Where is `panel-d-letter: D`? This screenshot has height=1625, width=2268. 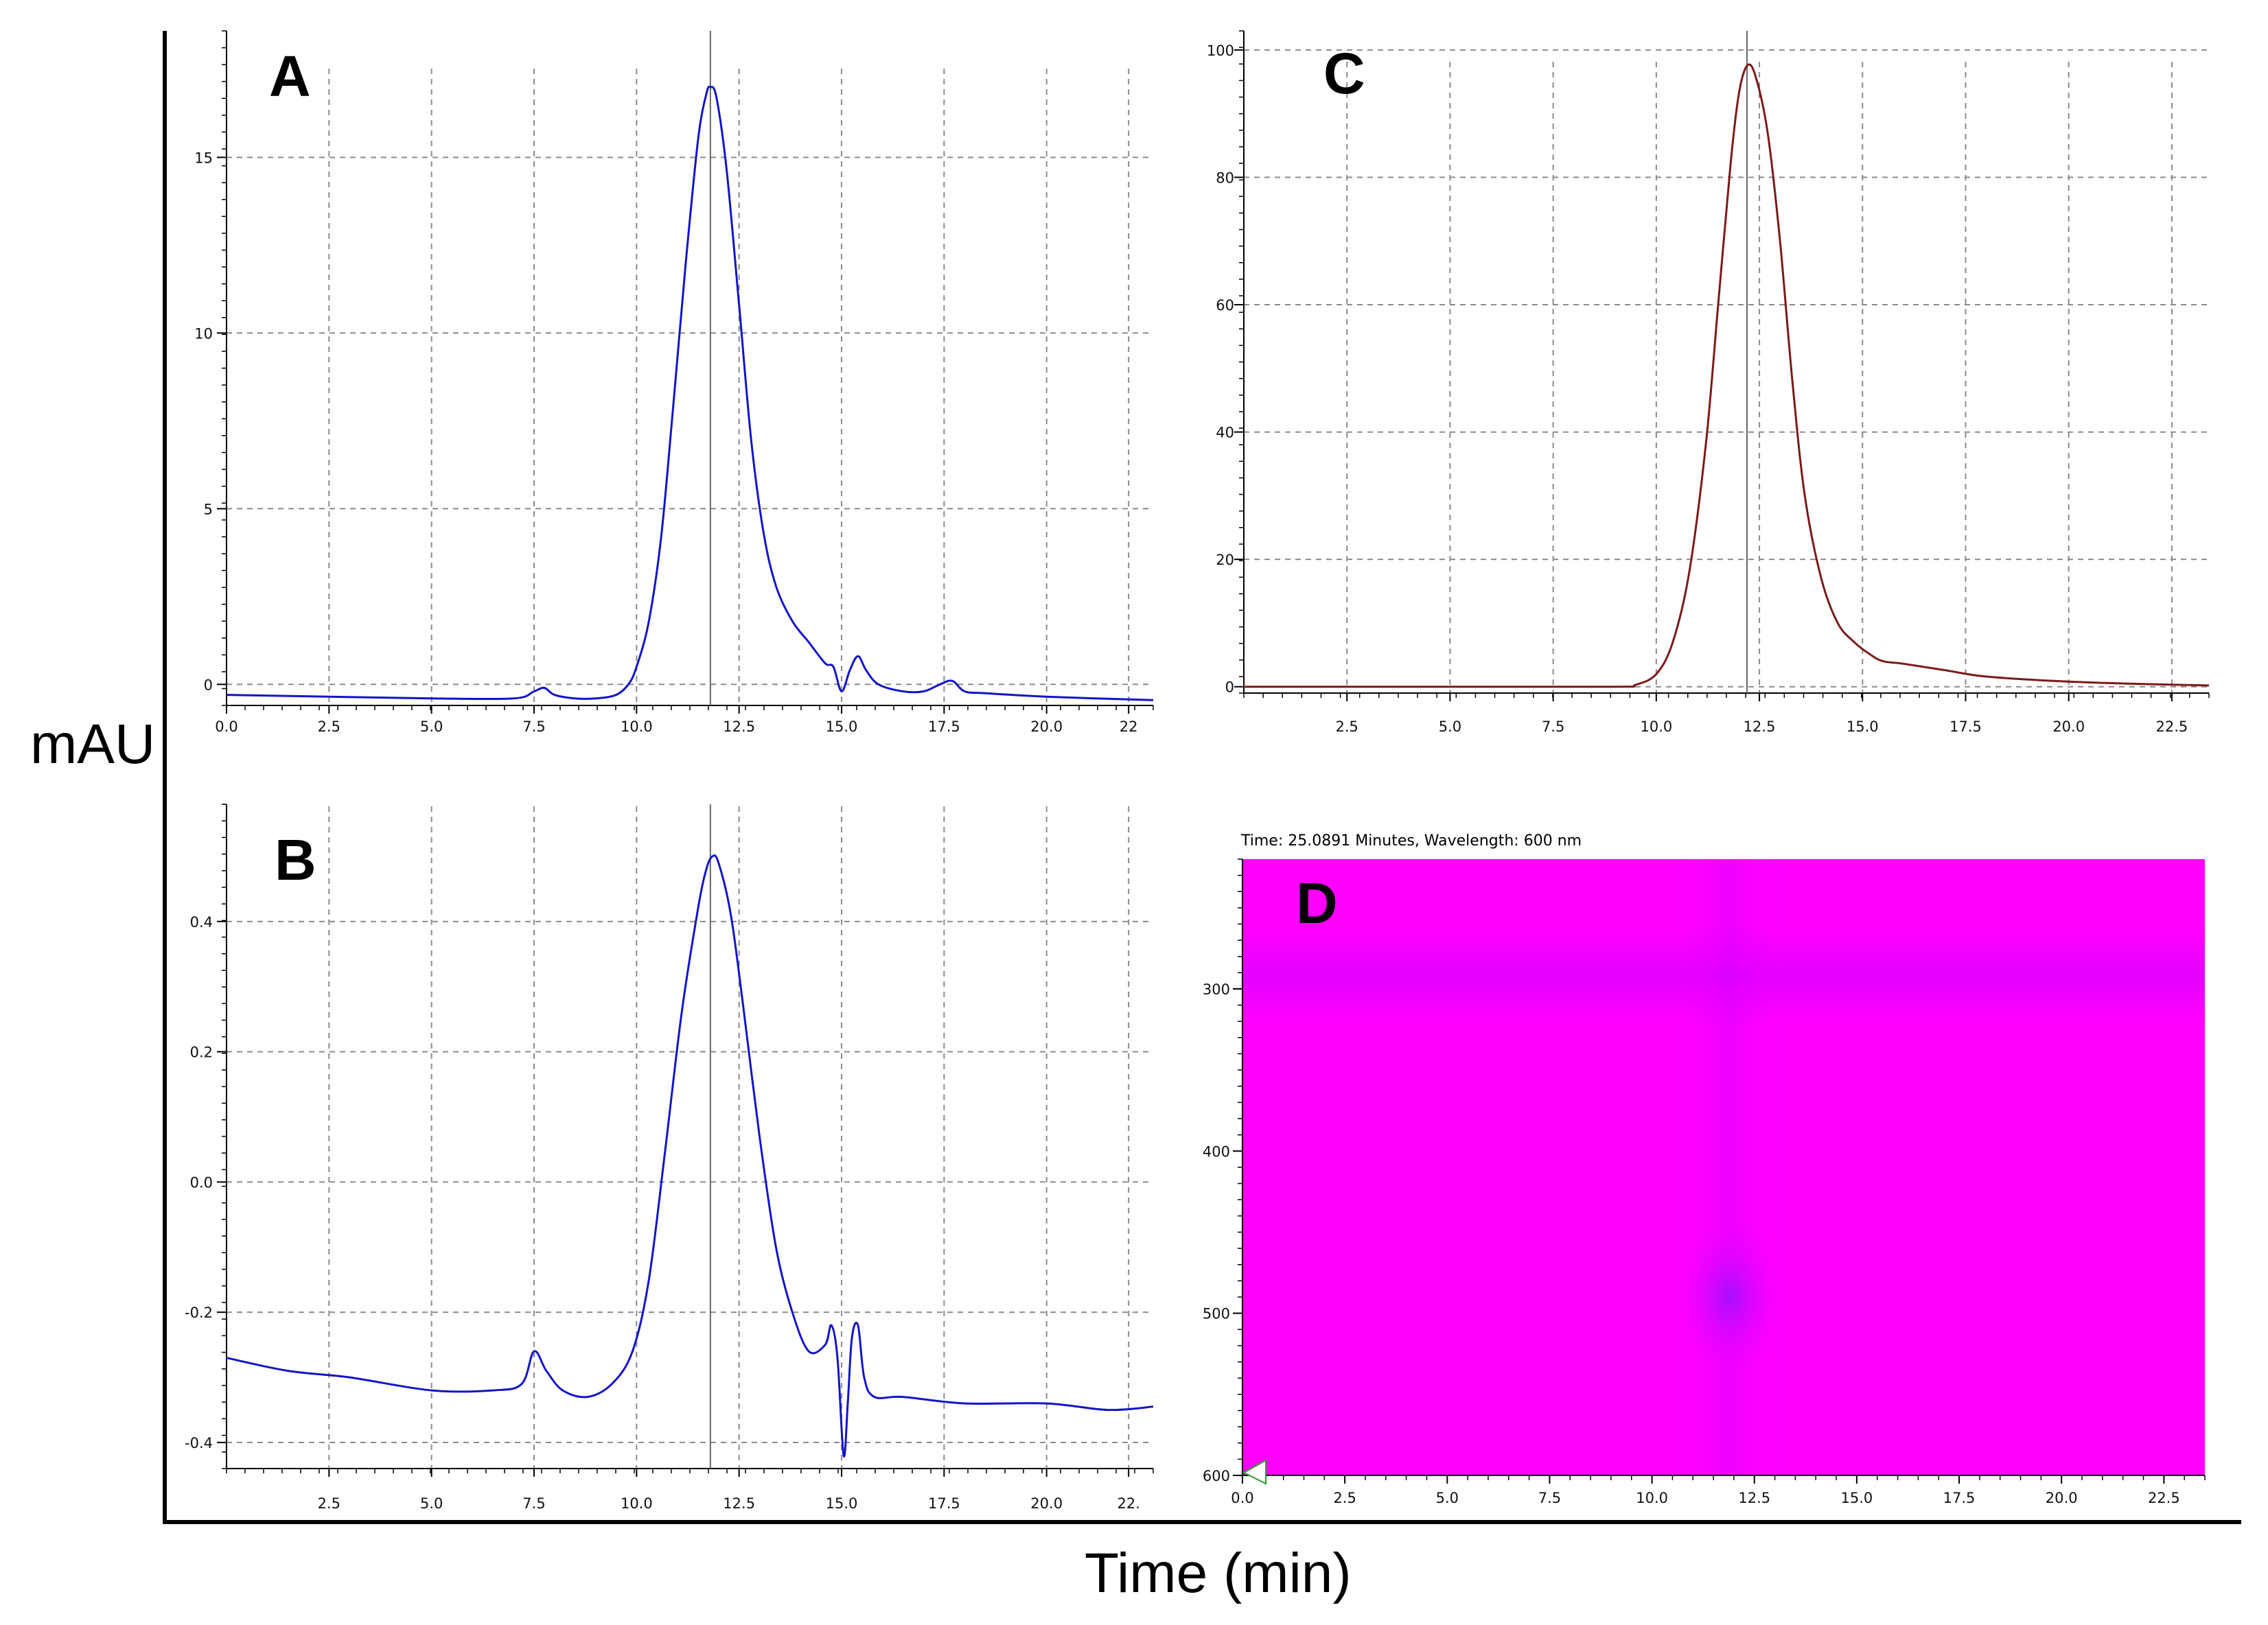
panel-d-letter: D is located at coordinates (1317, 903).